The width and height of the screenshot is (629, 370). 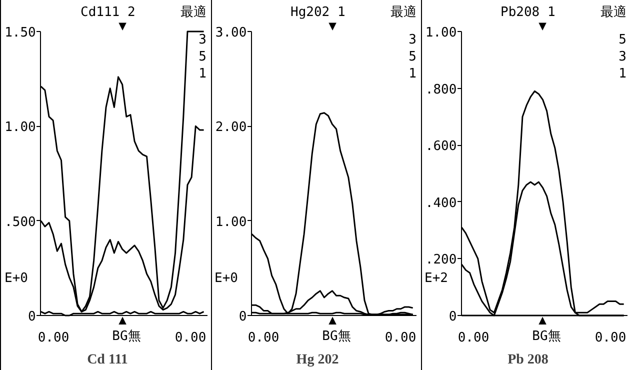 What do you see at coordinates (20, 222) in the screenshot?
I see `y-tick-label: .500` at bounding box center [20, 222].